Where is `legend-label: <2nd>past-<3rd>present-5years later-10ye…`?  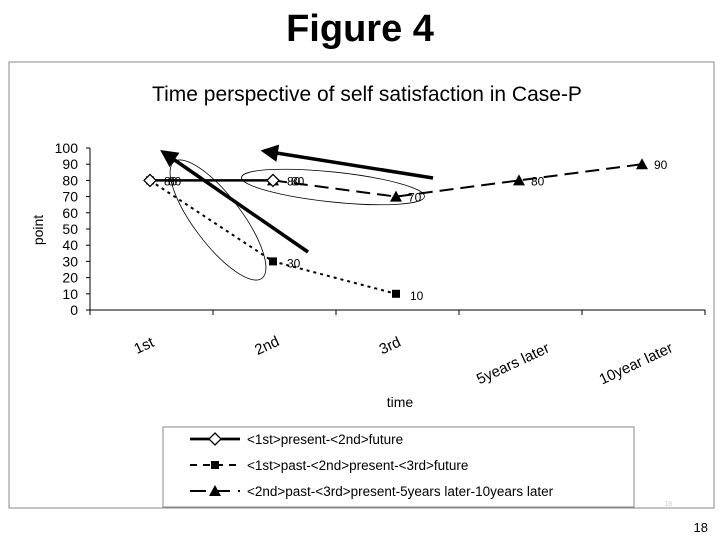
legend-label: <2nd>past-<3rd>present-5years later-10ye… is located at coordinates (400, 491).